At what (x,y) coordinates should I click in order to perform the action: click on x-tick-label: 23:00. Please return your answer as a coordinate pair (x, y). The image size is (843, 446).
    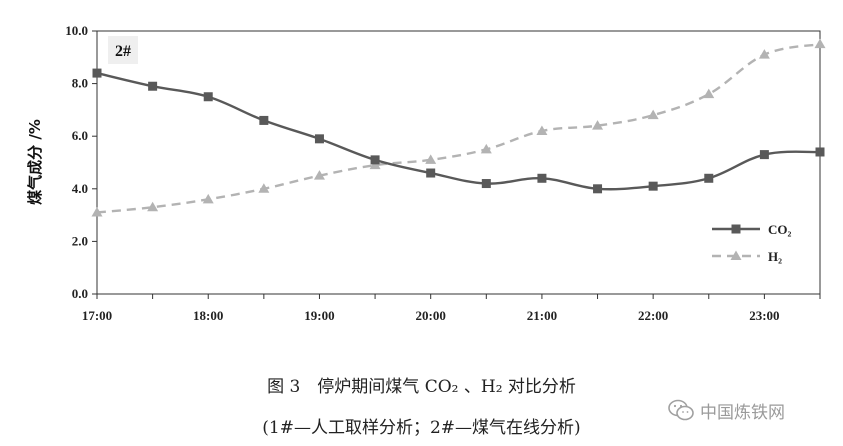
    Looking at the image, I should click on (764, 315).